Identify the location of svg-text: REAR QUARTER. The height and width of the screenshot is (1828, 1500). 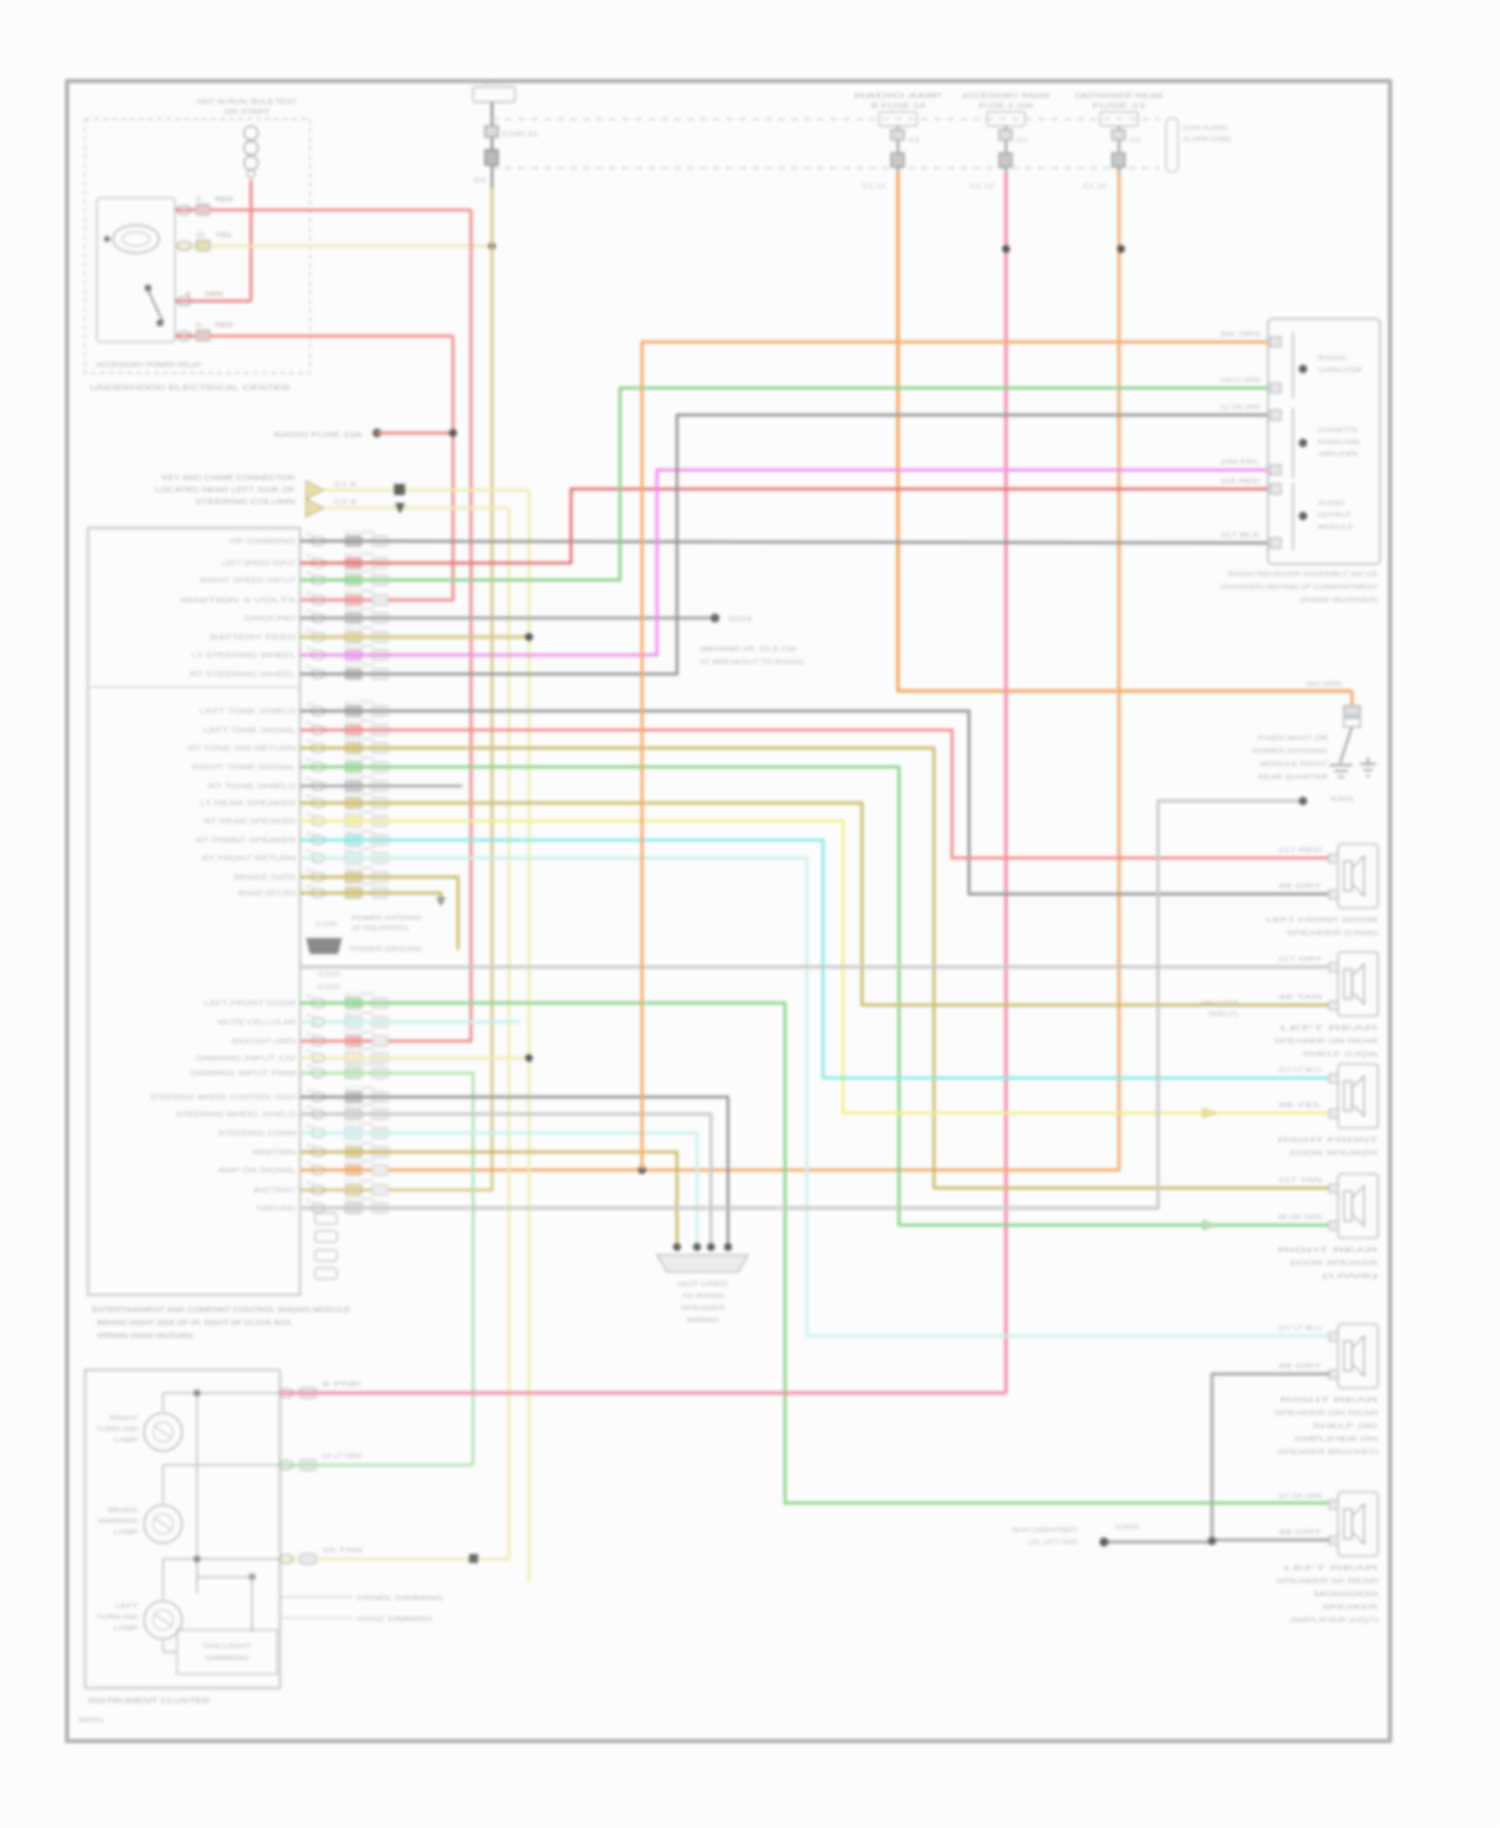
(1293, 777).